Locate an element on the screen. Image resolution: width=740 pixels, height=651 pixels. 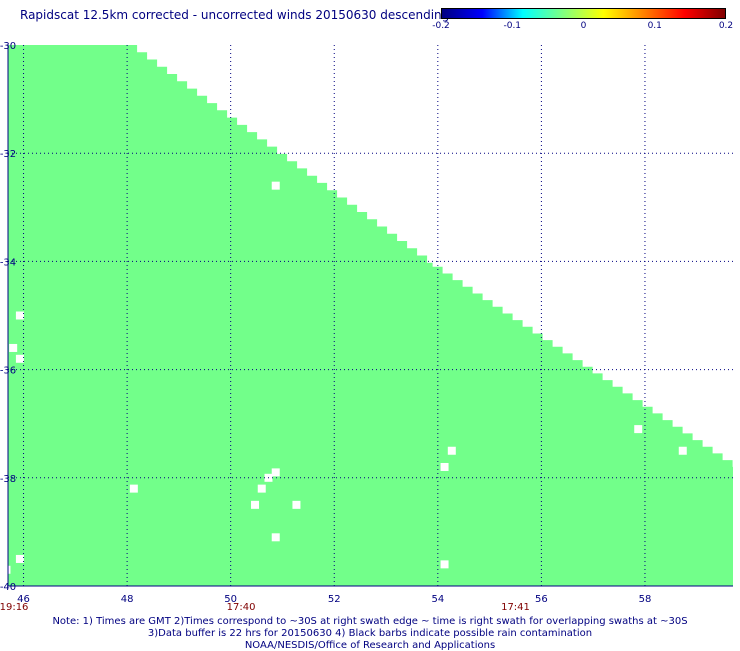
y-tick-label: -34 is located at coordinates (8, 262).